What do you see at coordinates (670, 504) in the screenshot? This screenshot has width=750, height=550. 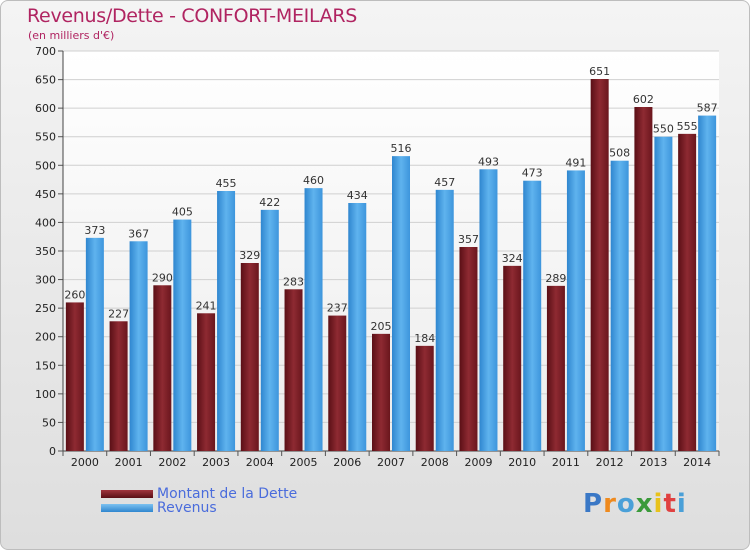 I see `brand-letter: t` at bounding box center [670, 504].